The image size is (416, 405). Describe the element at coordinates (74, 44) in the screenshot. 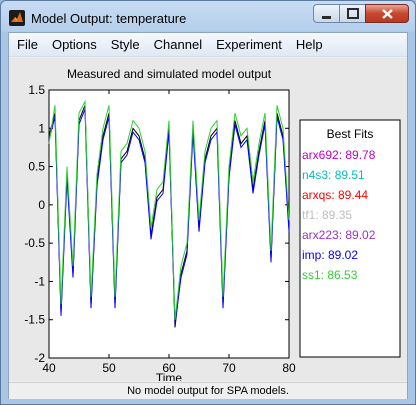

I see `menu-options: Options` at that location.